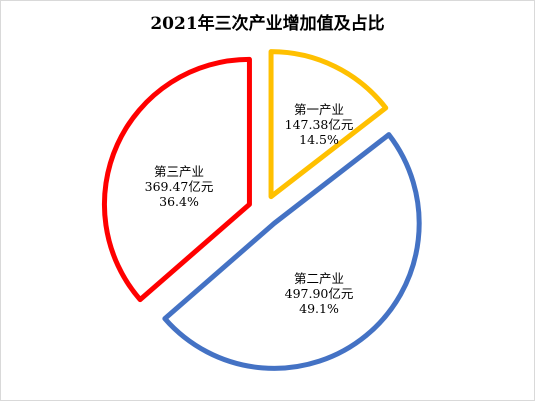 The image size is (535, 401). What do you see at coordinates (319, 278) in the screenshot?
I see `slice-label-name-2: 第二产业` at bounding box center [319, 278].